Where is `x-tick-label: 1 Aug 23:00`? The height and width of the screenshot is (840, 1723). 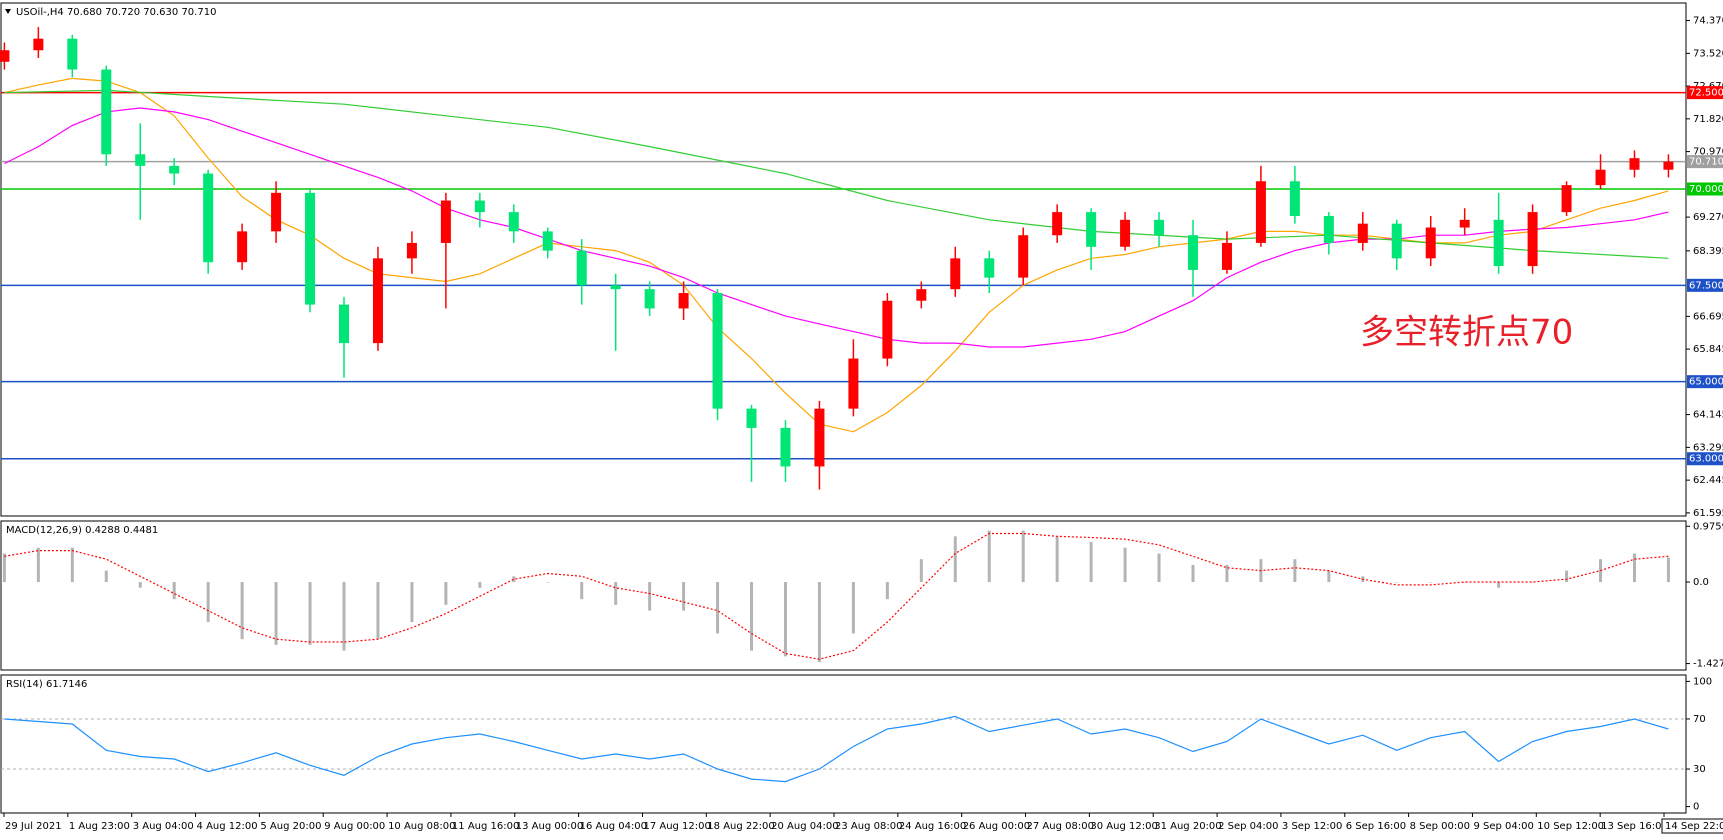 x-tick-label: 1 Aug 23:00 is located at coordinates (99, 826).